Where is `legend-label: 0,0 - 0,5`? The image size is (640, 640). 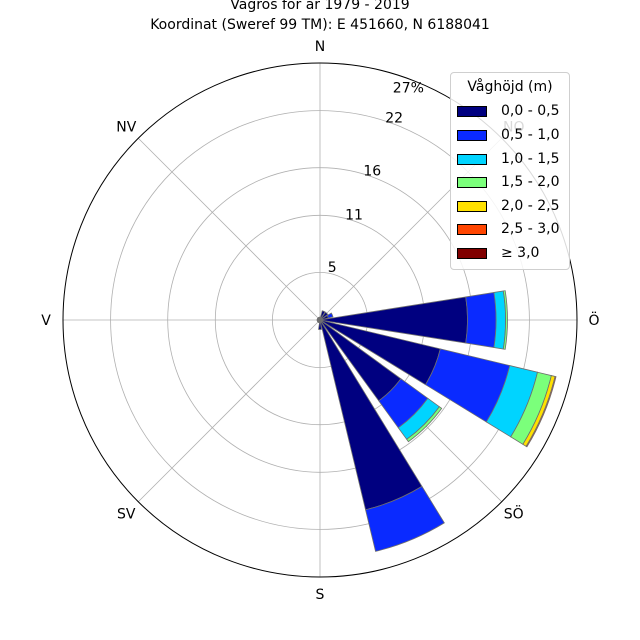
legend-label: 0,0 - 0,5 is located at coordinates (530, 111).